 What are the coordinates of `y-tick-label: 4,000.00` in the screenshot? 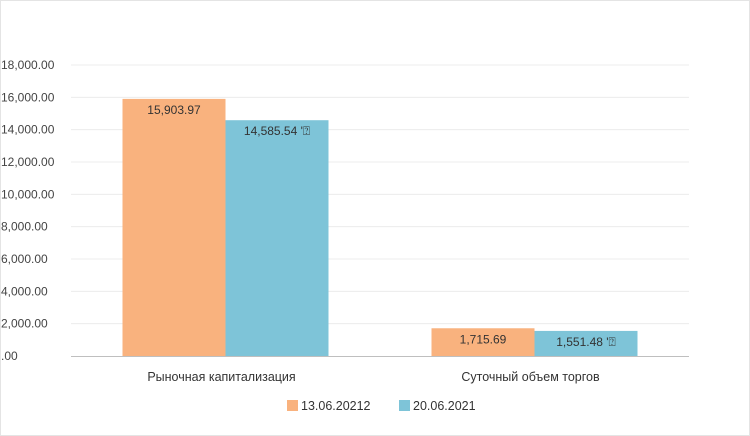 It's located at (24, 291).